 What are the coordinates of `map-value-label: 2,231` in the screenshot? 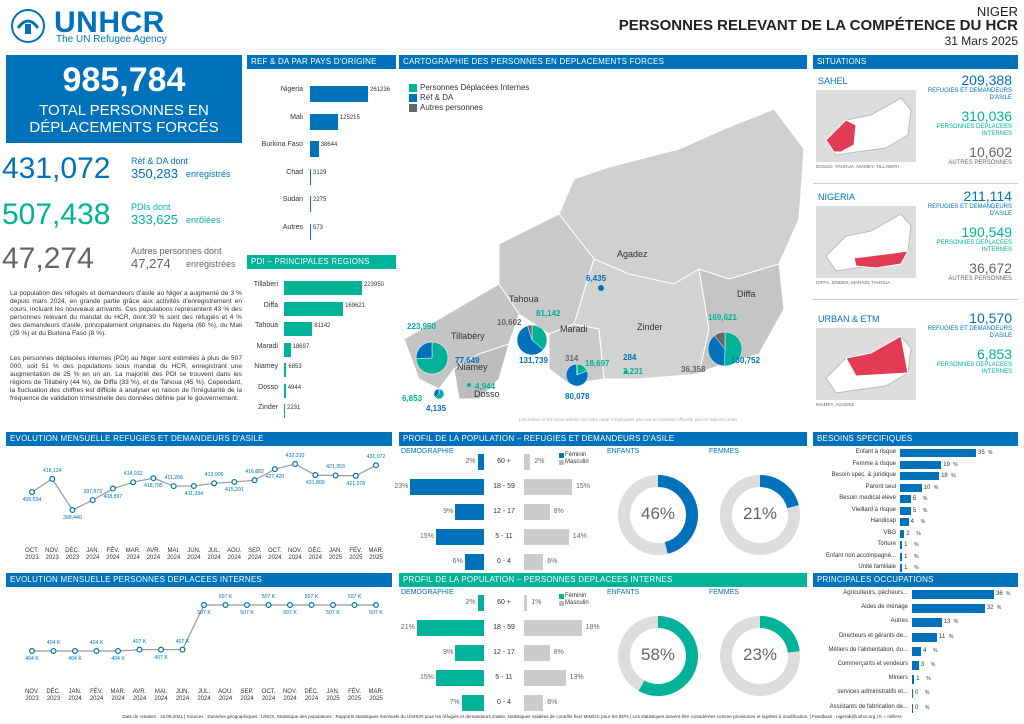 It's located at (633, 371).